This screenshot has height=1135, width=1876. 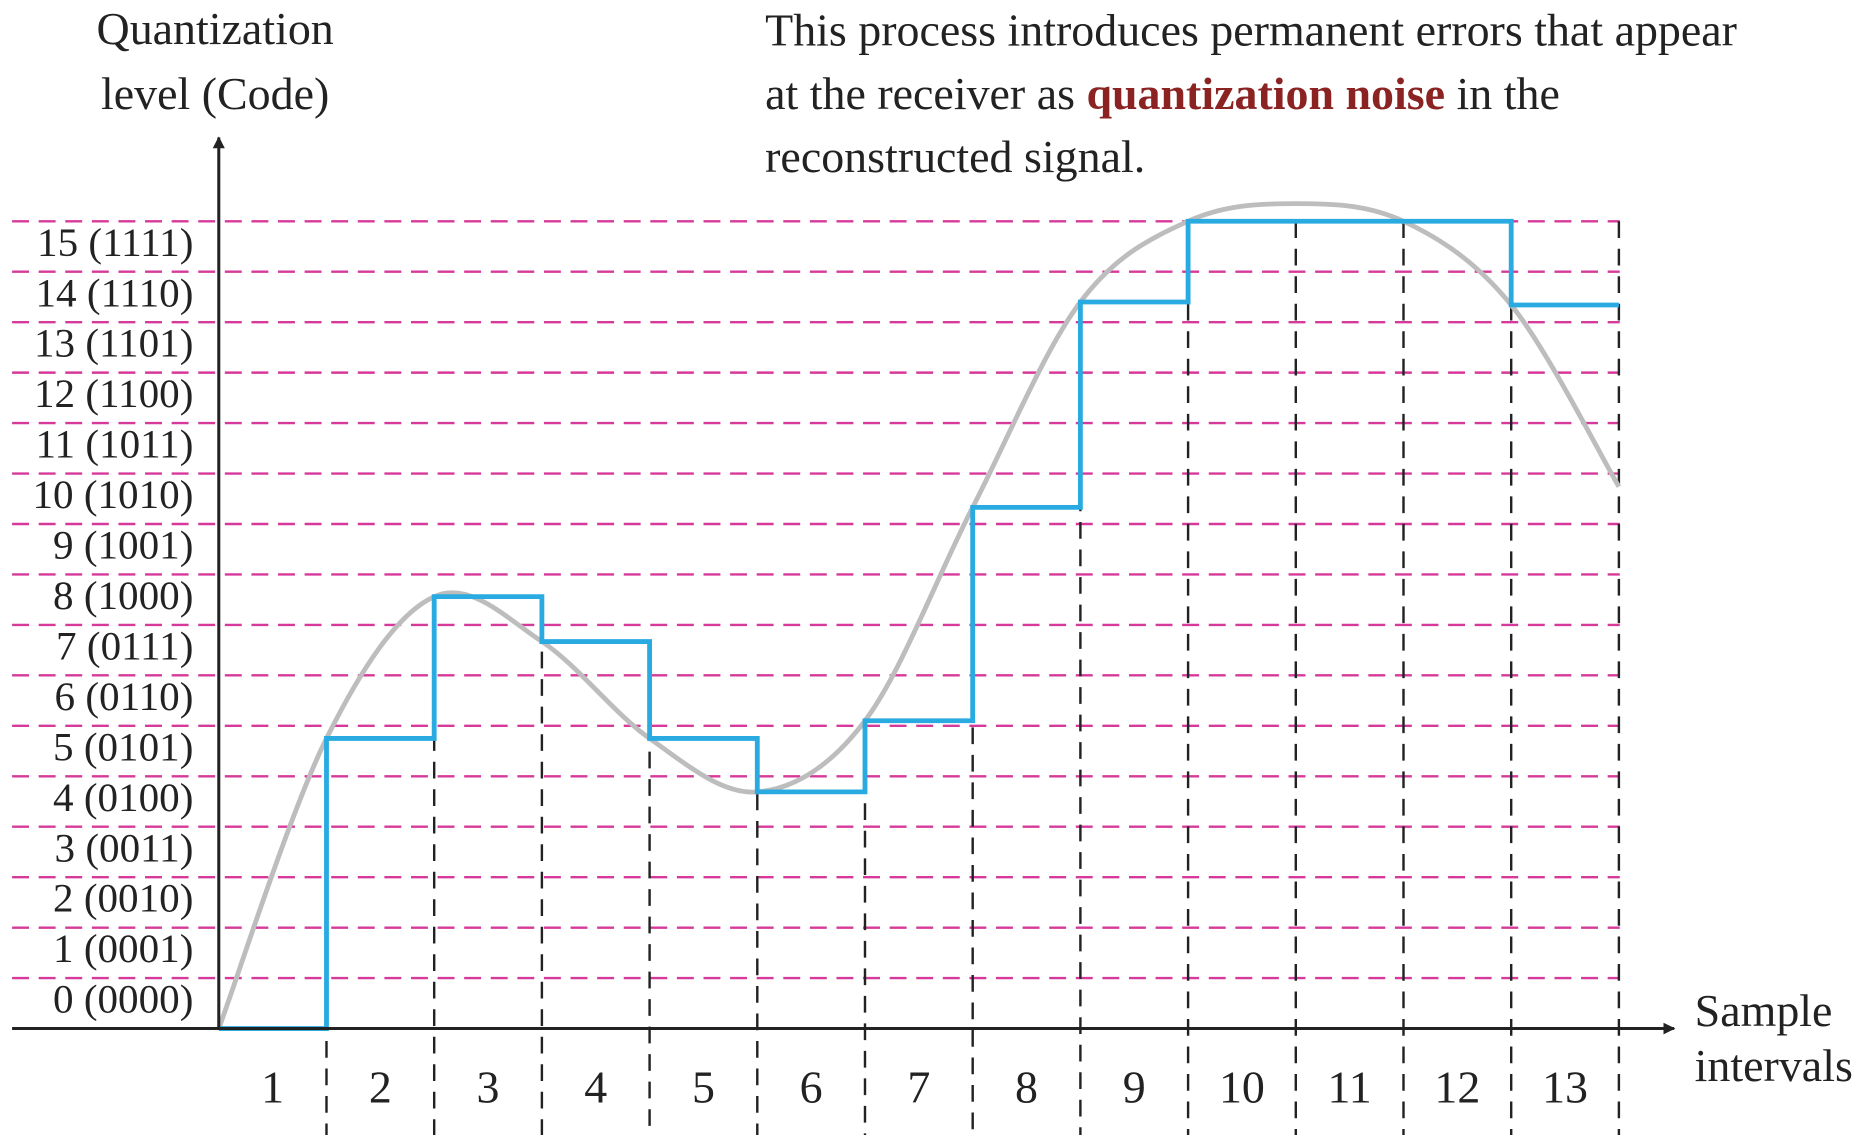 I want to click on x-tick-label: 12, so click(x=1457, y=1087).